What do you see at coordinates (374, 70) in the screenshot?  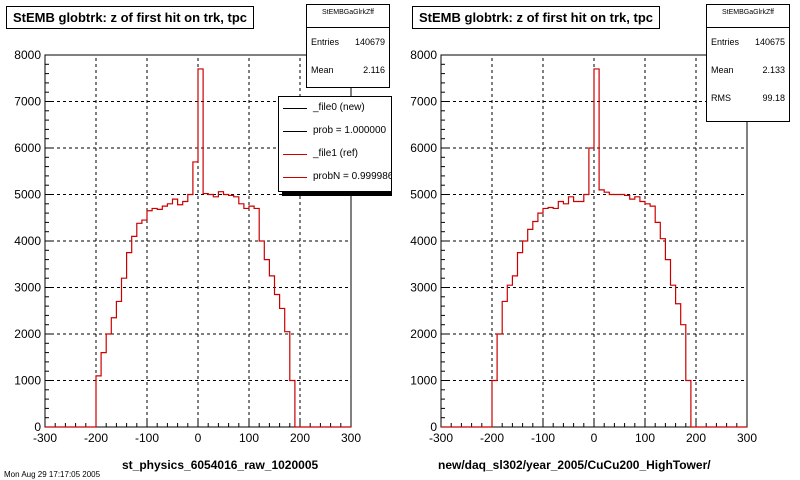 I see `left-stats-mean-value: 2.116` at bounding box center [374, 70].